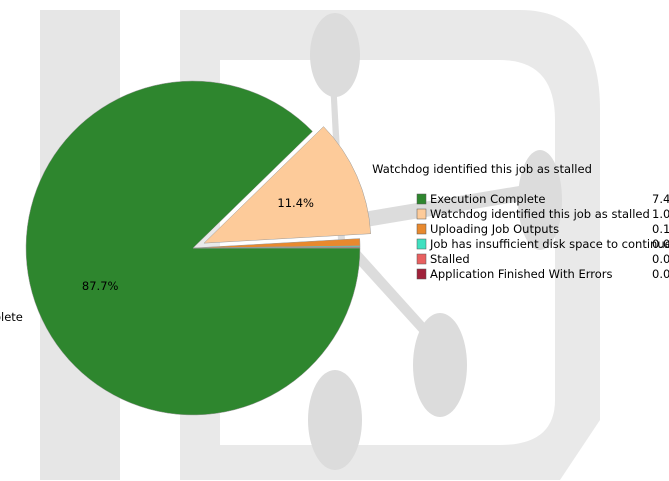 Image resolution: width=669 pixels, height=481 pixels. I want to click on legend-value-0: 7.4, so click(660, 199).